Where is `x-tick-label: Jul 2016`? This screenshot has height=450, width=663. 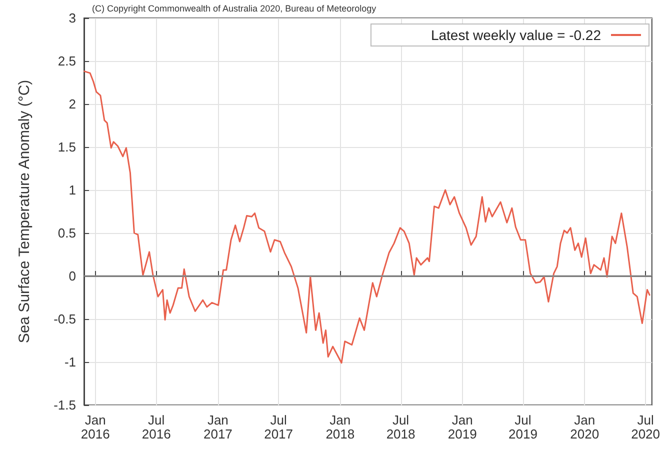
x-tick-label: Jul 2016 is located at coordinates (156, 427).